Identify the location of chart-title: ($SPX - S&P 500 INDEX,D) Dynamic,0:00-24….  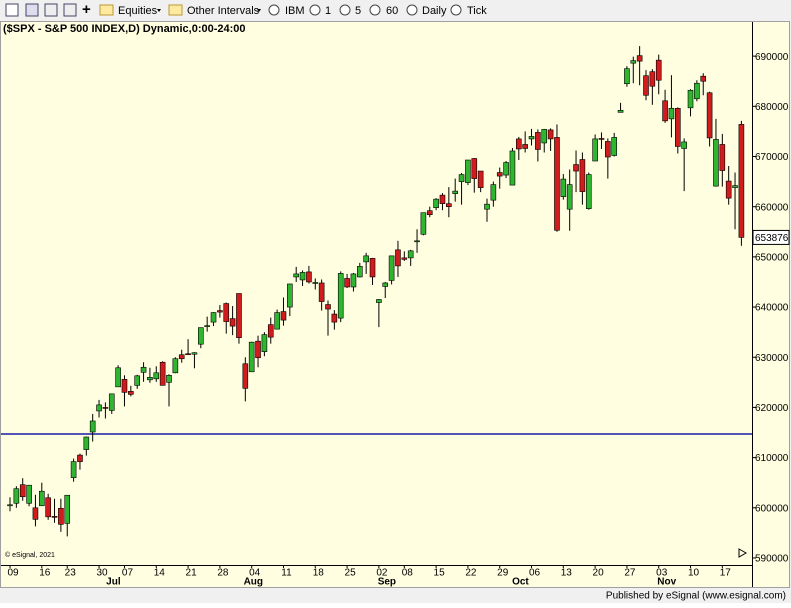
(124, 29).